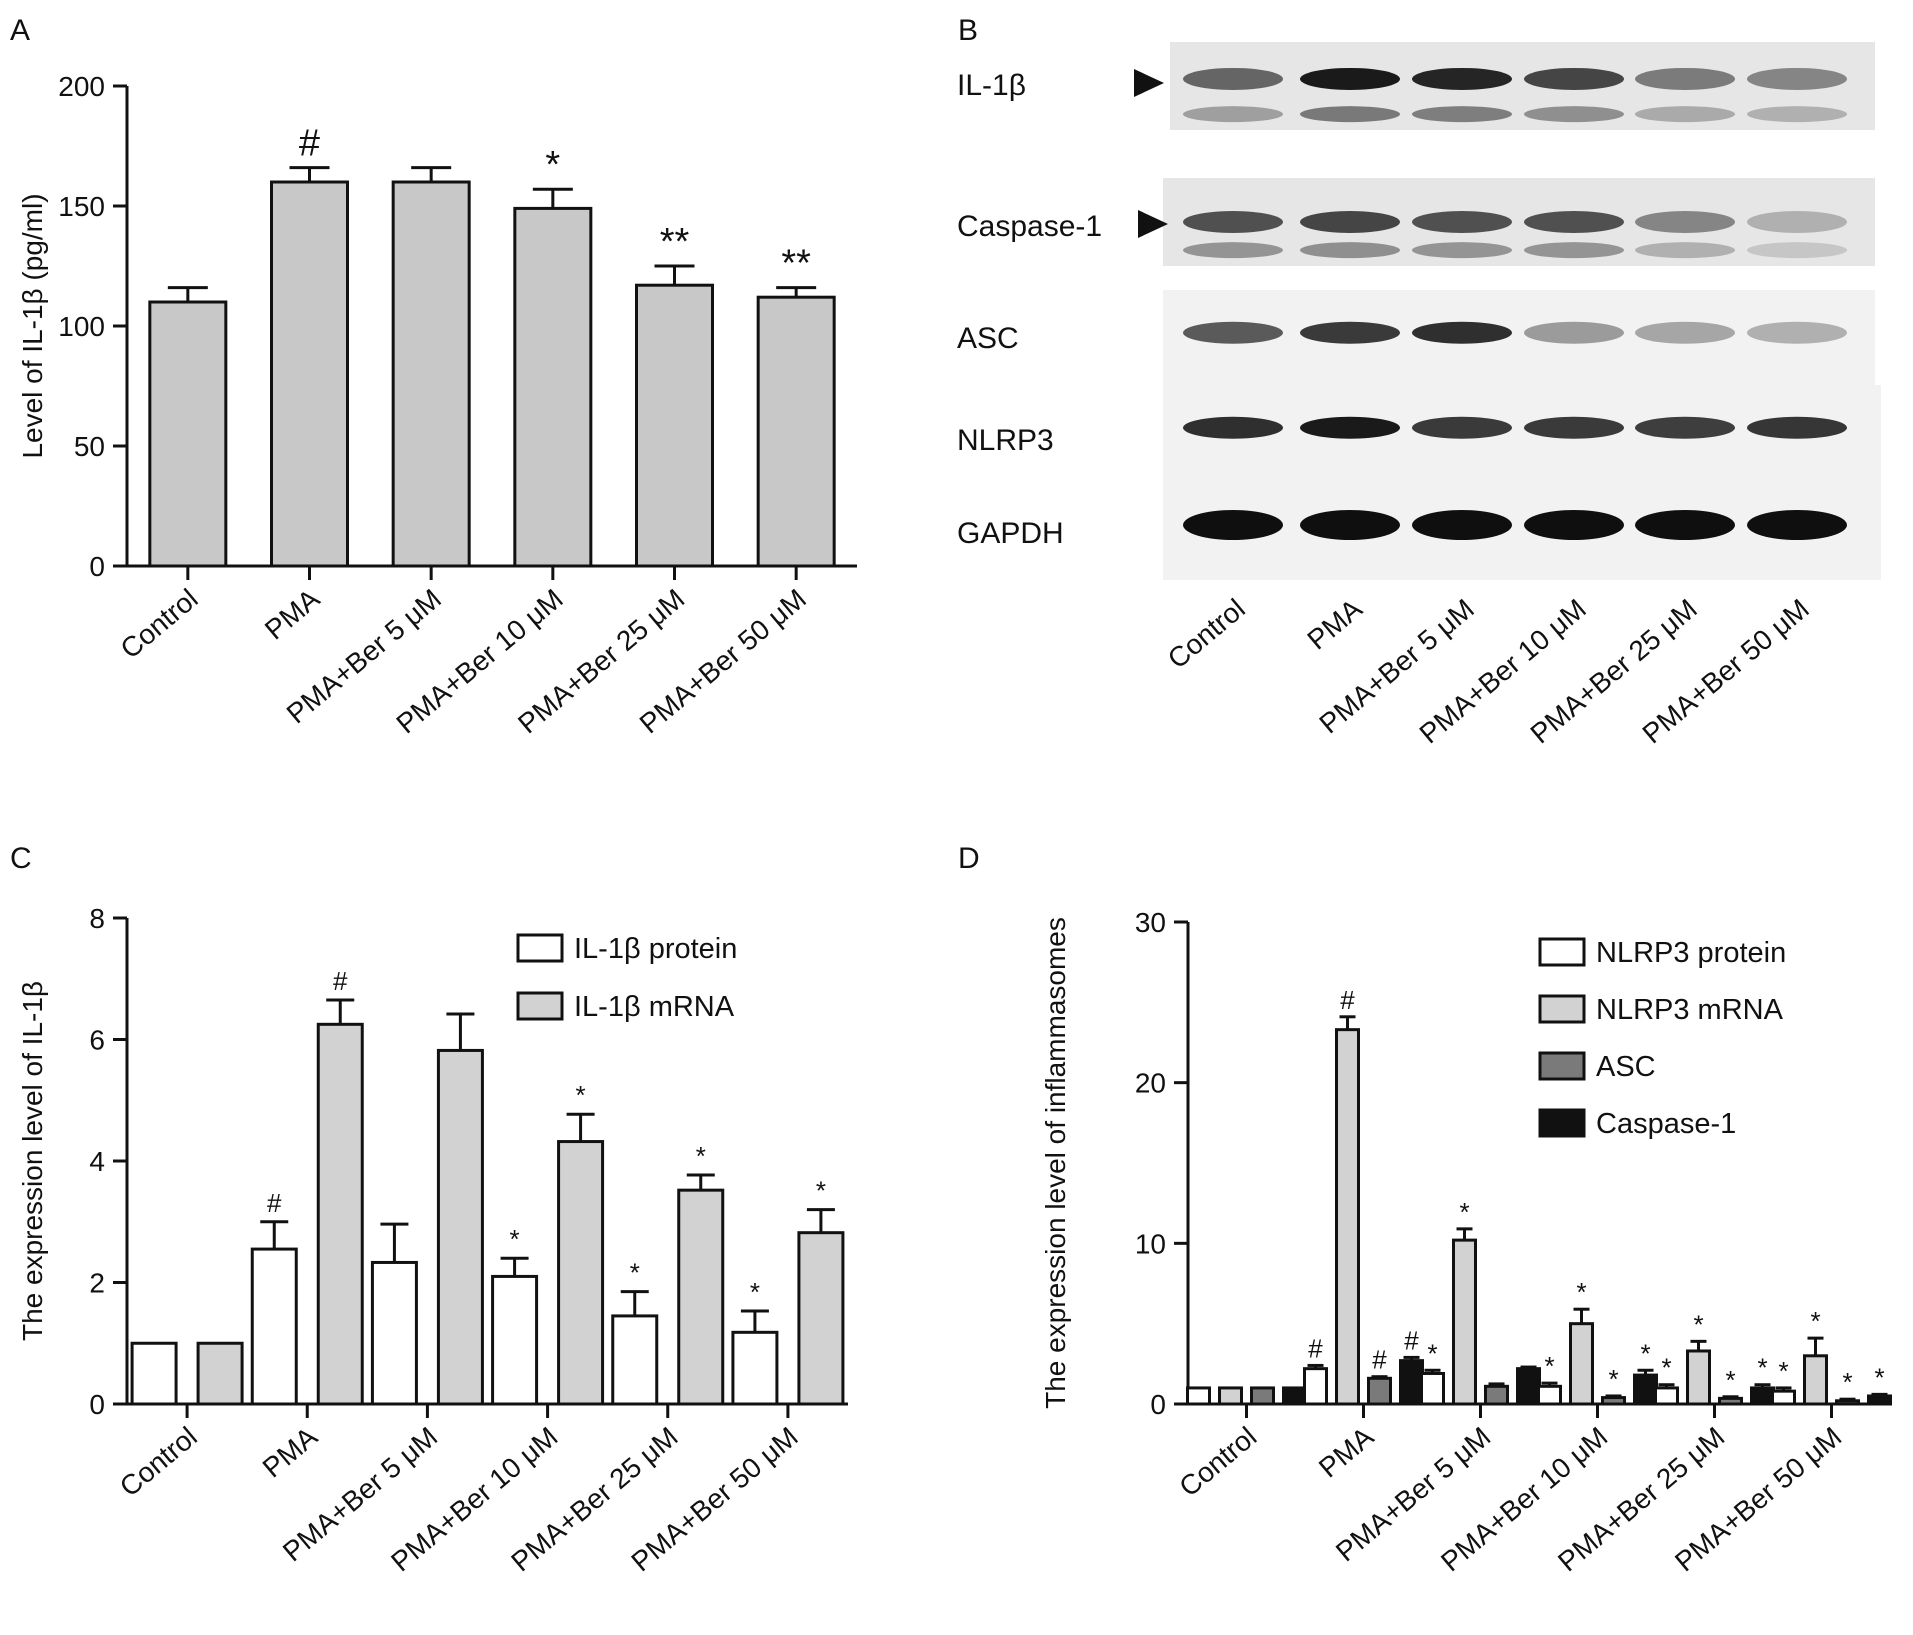  What do you see at coordinates (1626, 1067) in the screenshot?
I see `legend-label: ASC` at bounding box center [1626, 1067].